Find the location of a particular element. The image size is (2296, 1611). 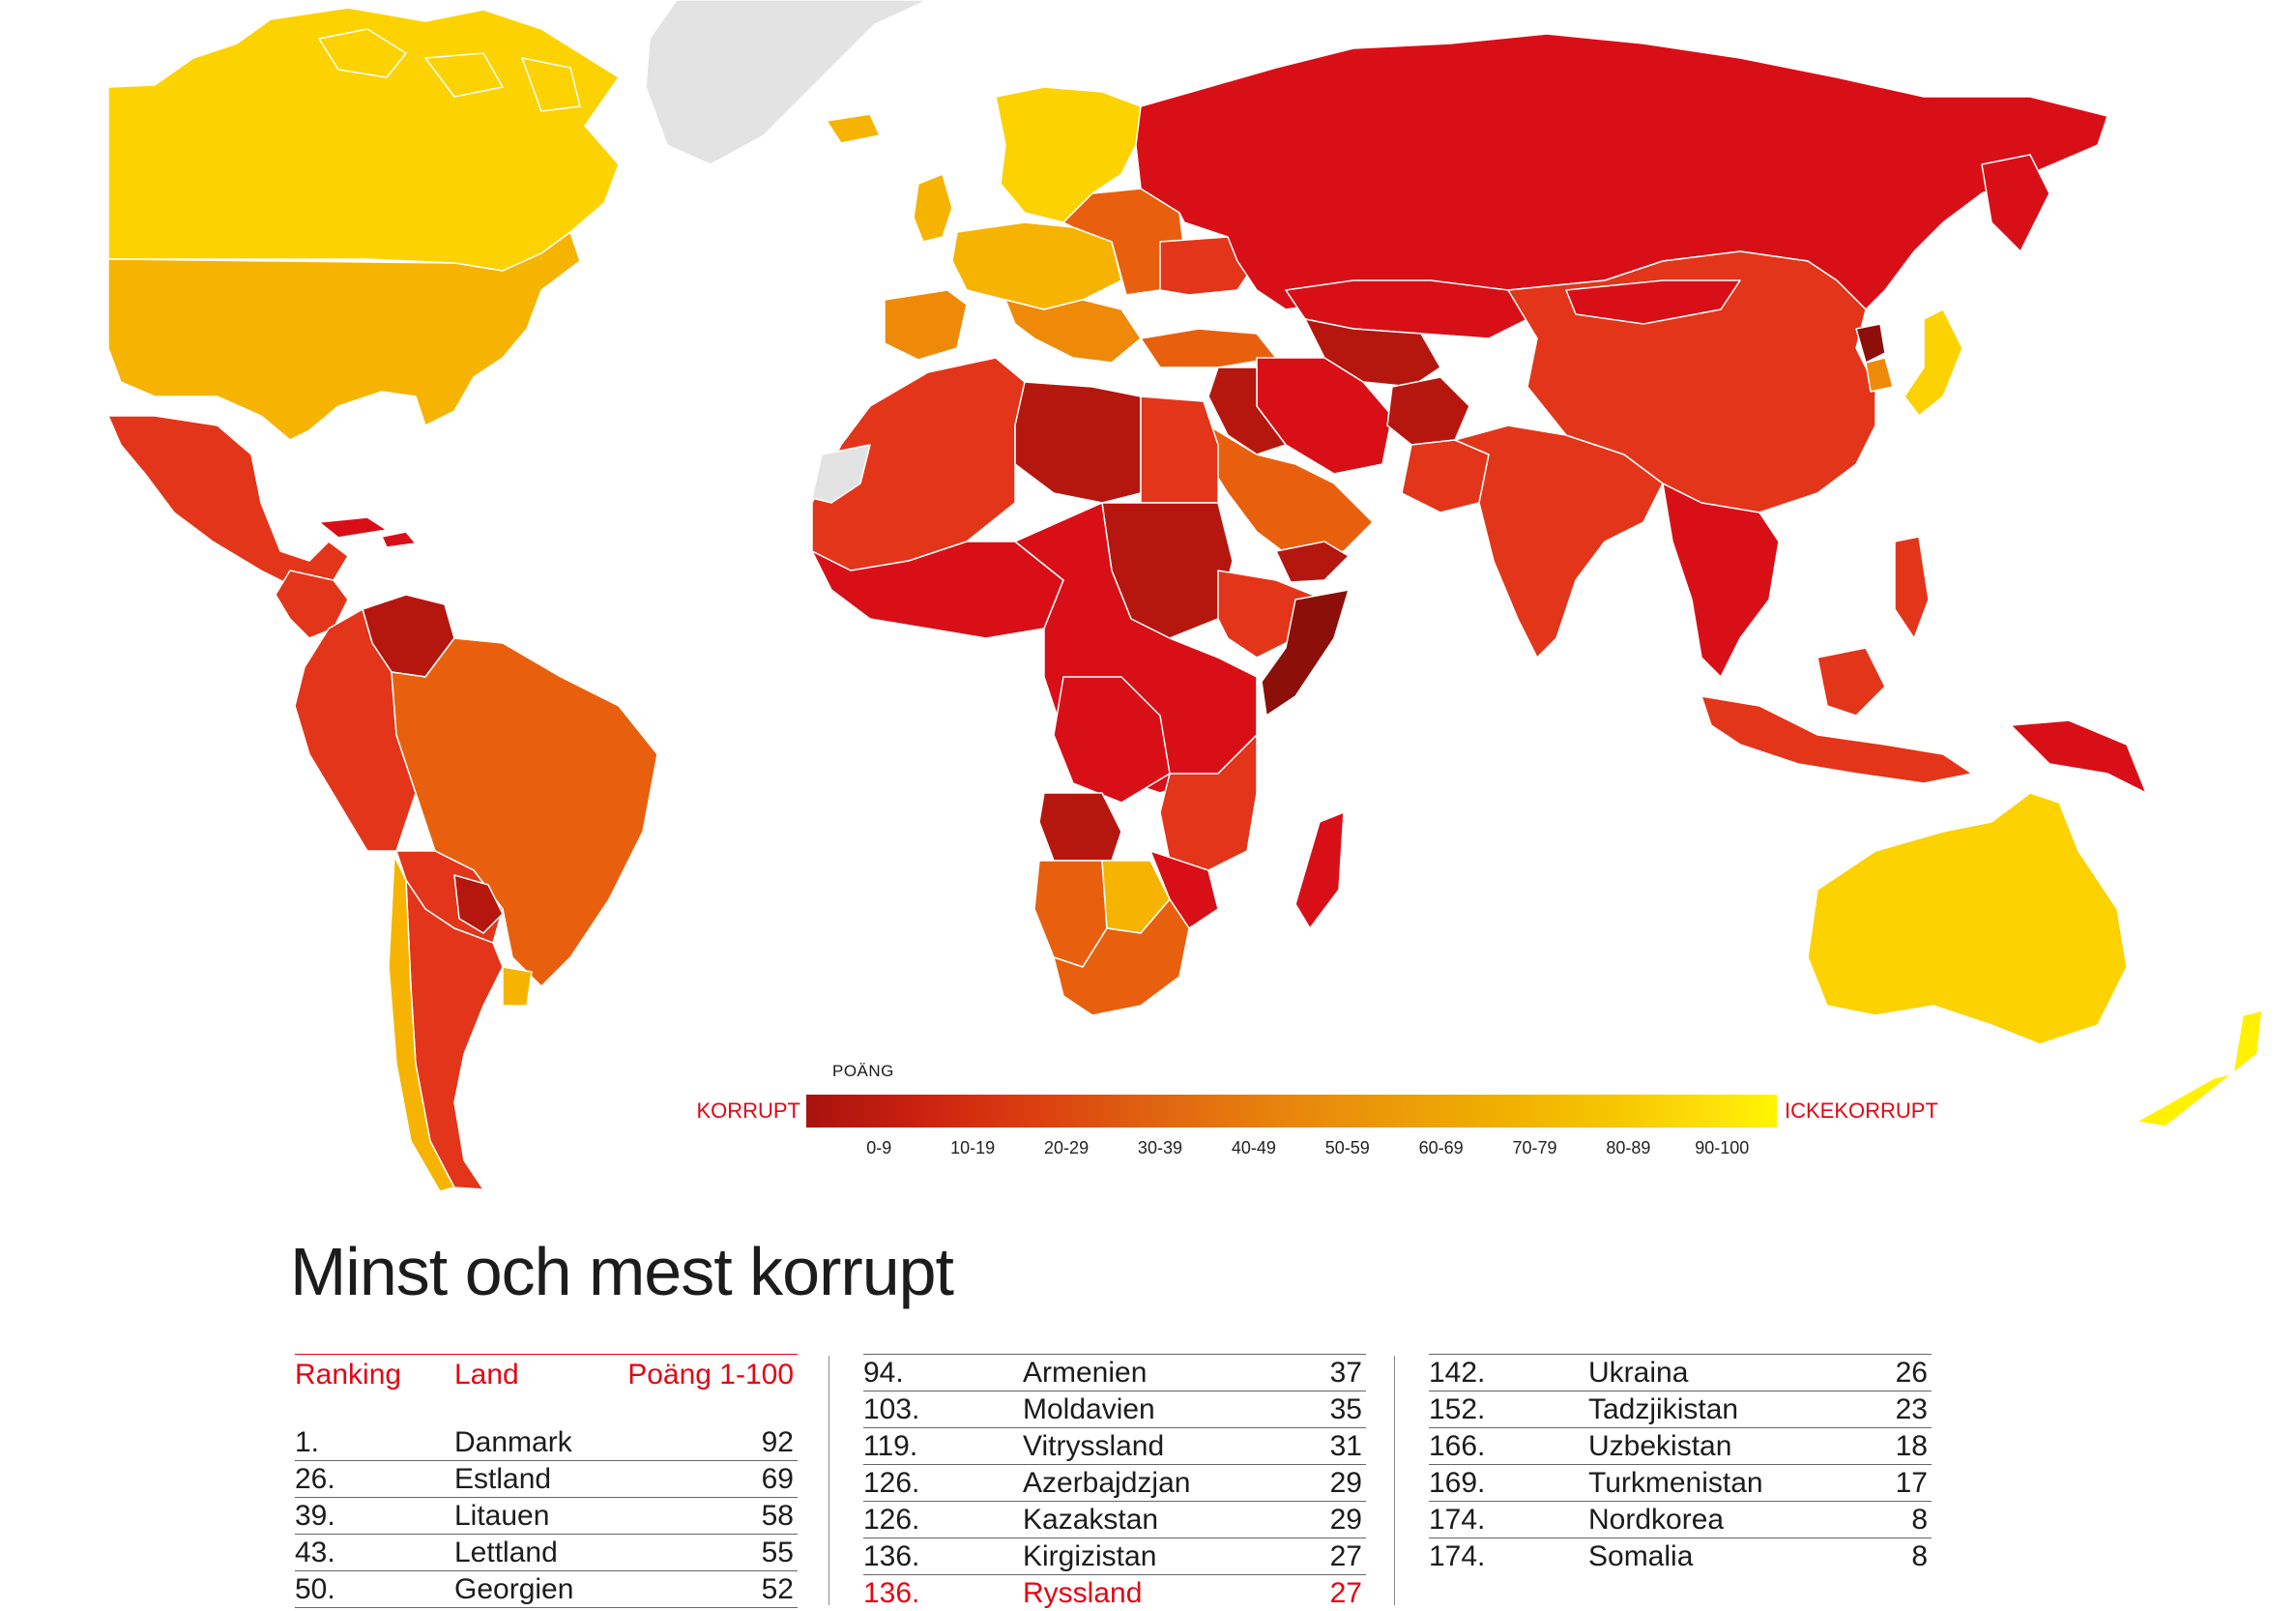

region-south-africa is located at coordinates (1121, 957).